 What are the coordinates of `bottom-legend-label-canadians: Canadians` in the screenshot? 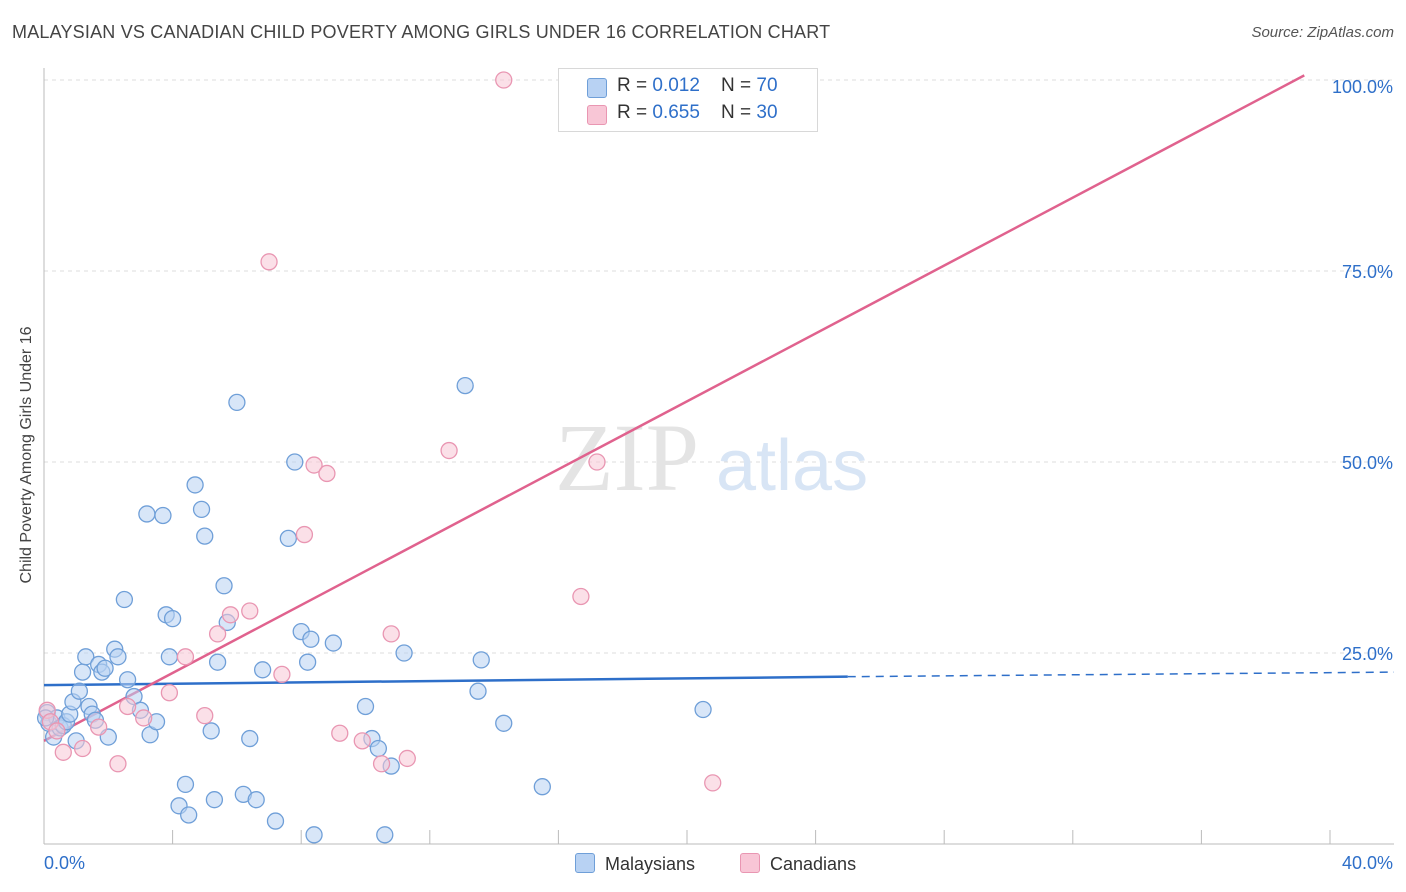 It's located at (813, 864).